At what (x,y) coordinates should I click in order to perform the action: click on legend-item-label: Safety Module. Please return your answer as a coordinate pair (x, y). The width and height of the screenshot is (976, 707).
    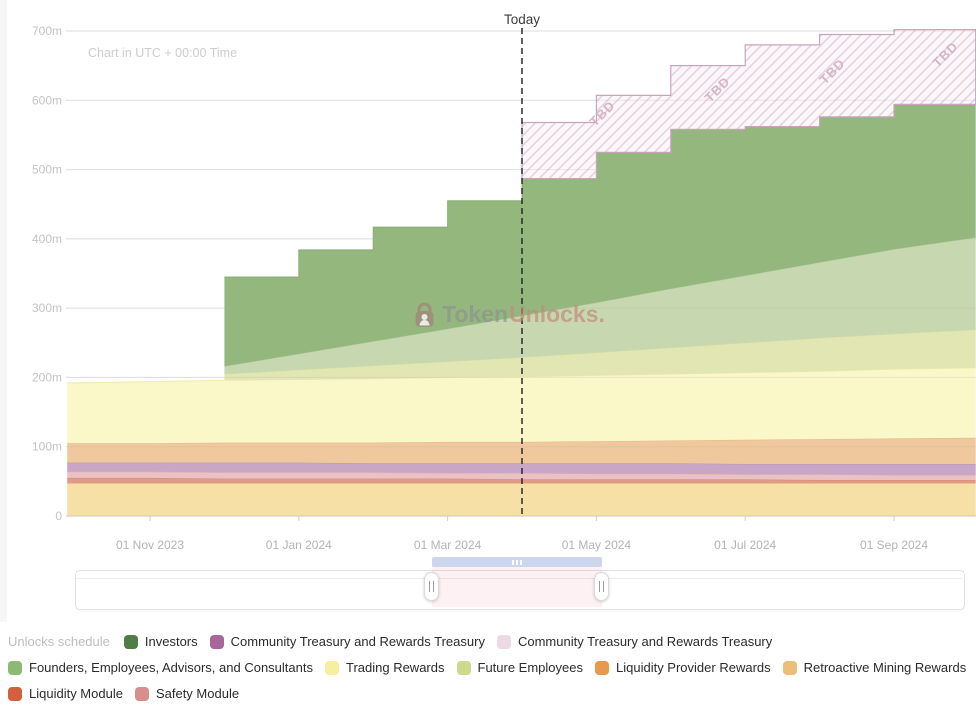
    Looking at the image, I should click on (197, 693).